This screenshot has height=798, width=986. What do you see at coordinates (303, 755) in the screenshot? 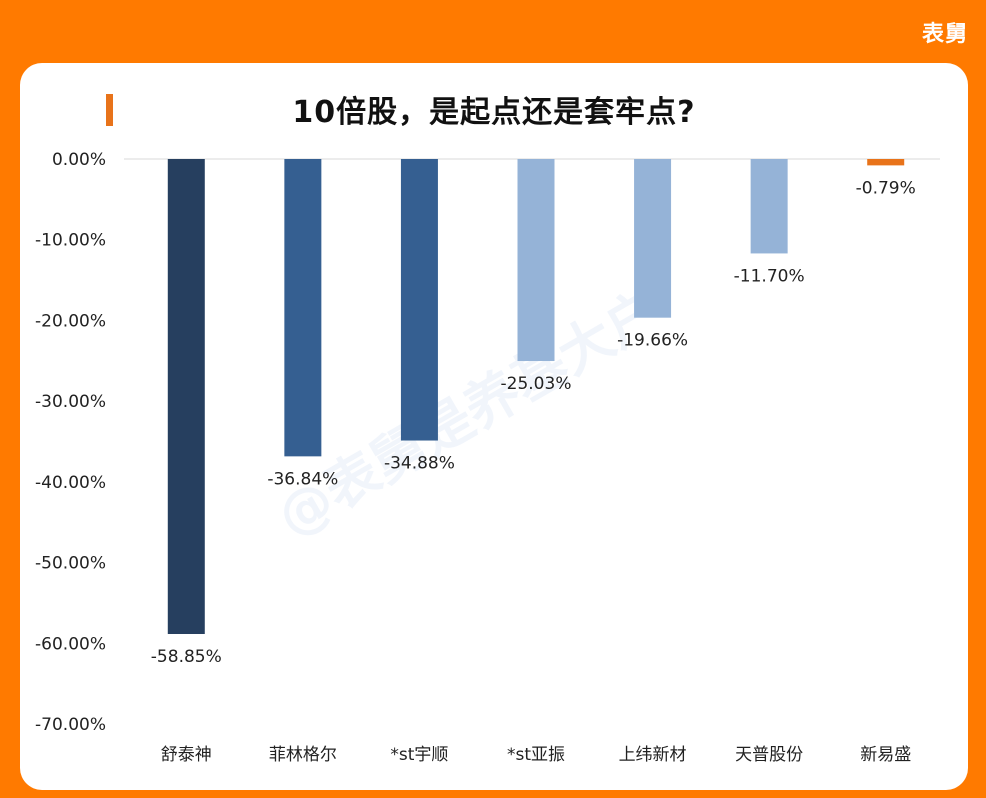
I see `x-category-label: 菲林格尔` at bounding box center [303, 755].